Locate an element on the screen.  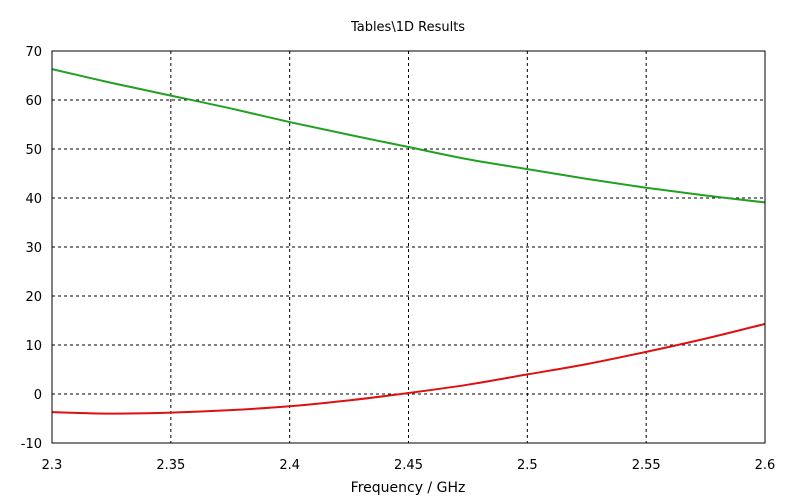
y-tick-label: 10 is located at coordinates (33, 346).